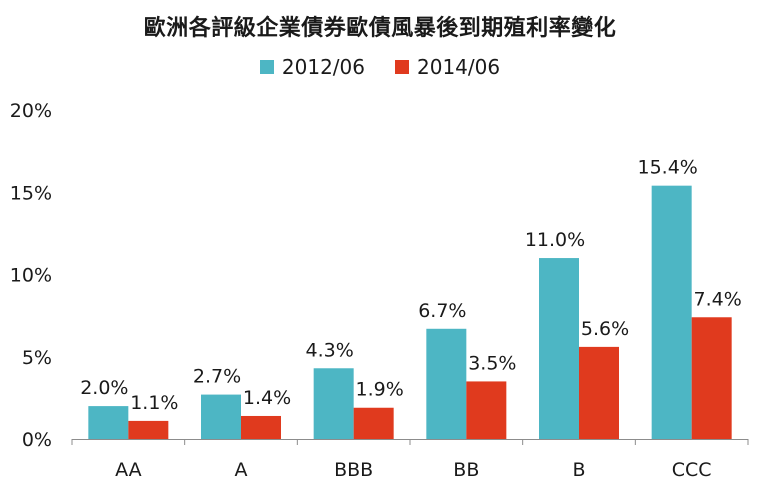 The width and height of the screenshot is (760, 488). I want to click on y-tick-label: 15%, so click(31, 193).